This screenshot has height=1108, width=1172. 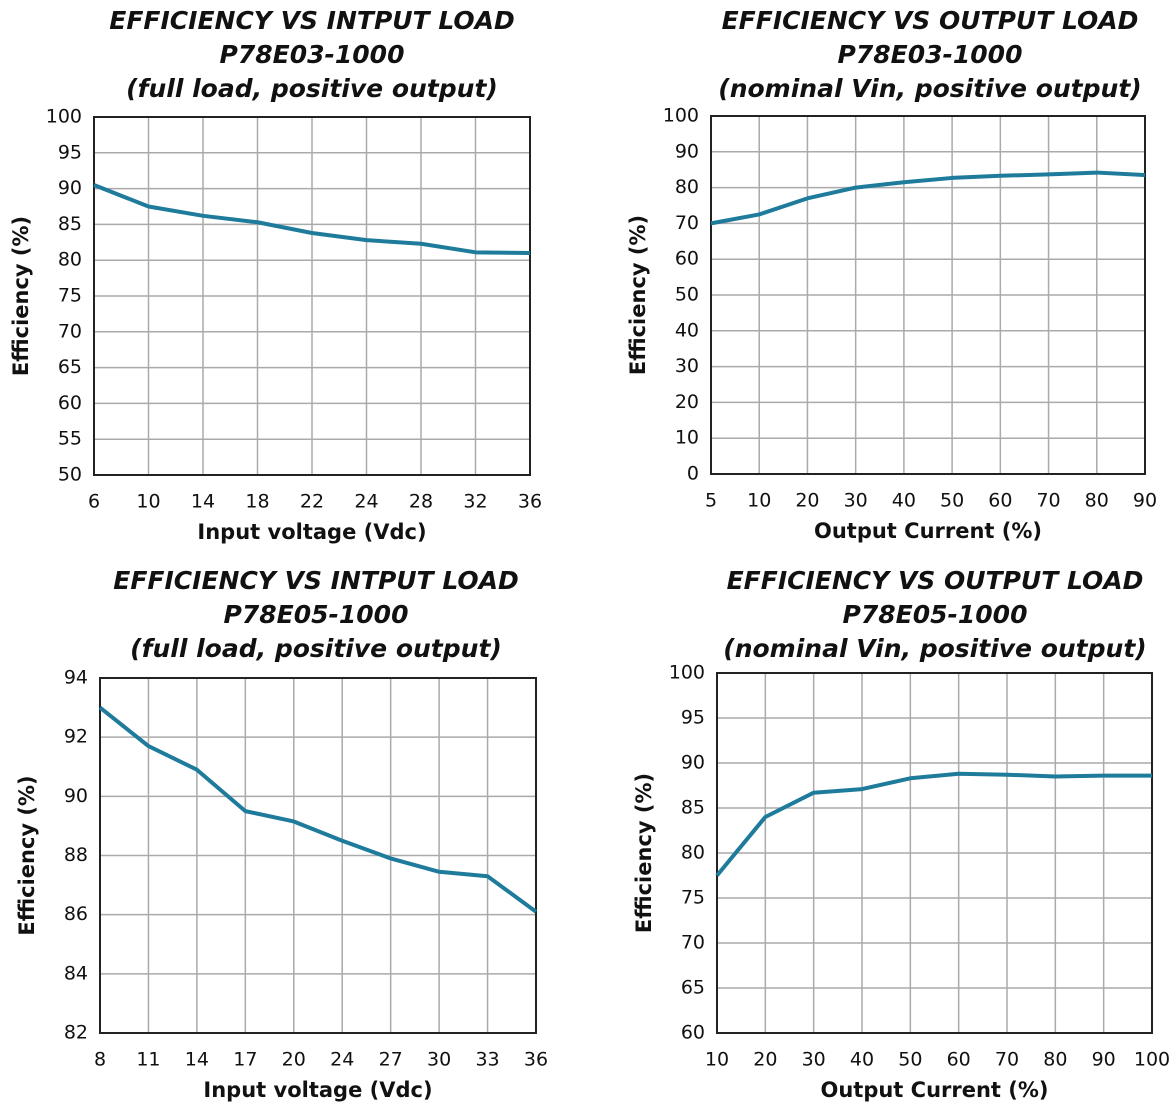 I want to click on x-tick-label: 27, so click(x=391, y=1060).